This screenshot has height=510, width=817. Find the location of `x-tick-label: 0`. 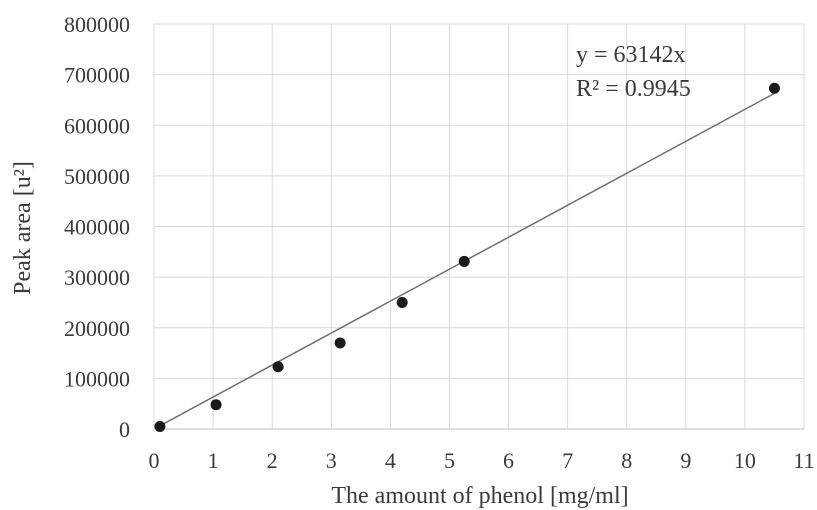

x-tick-label: 0 is located at coordinates (154, 460).